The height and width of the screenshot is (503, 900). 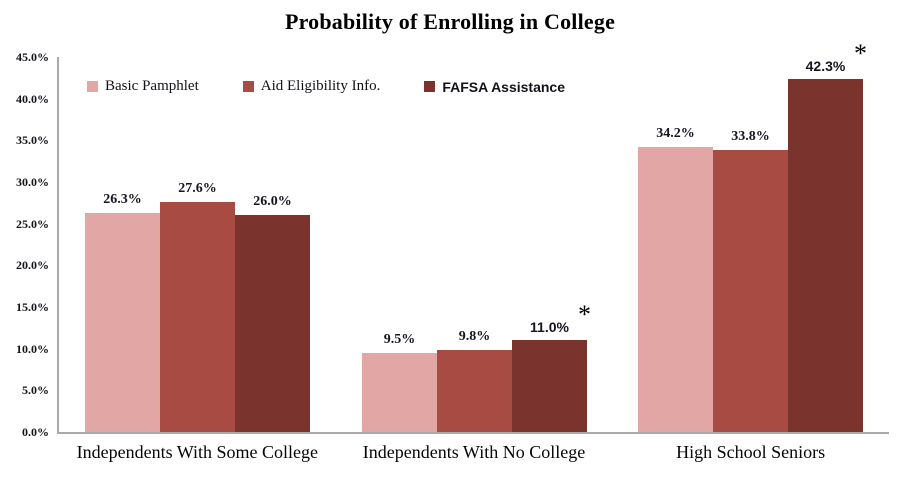 I want to click on bar-value-label: 11.0% *, so click(x=560, y=318).